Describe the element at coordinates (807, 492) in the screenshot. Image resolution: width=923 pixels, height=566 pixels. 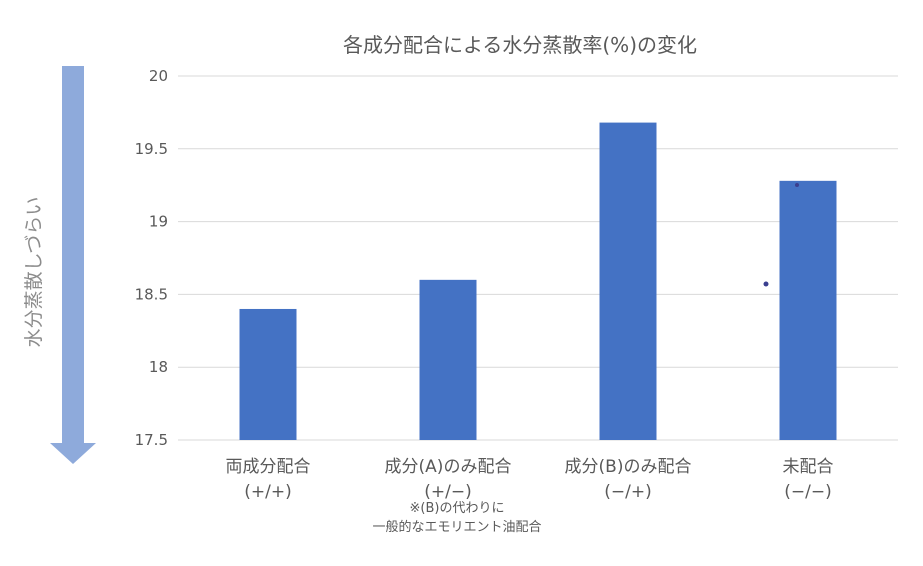
I see `category-label: (−/−)` at that location.